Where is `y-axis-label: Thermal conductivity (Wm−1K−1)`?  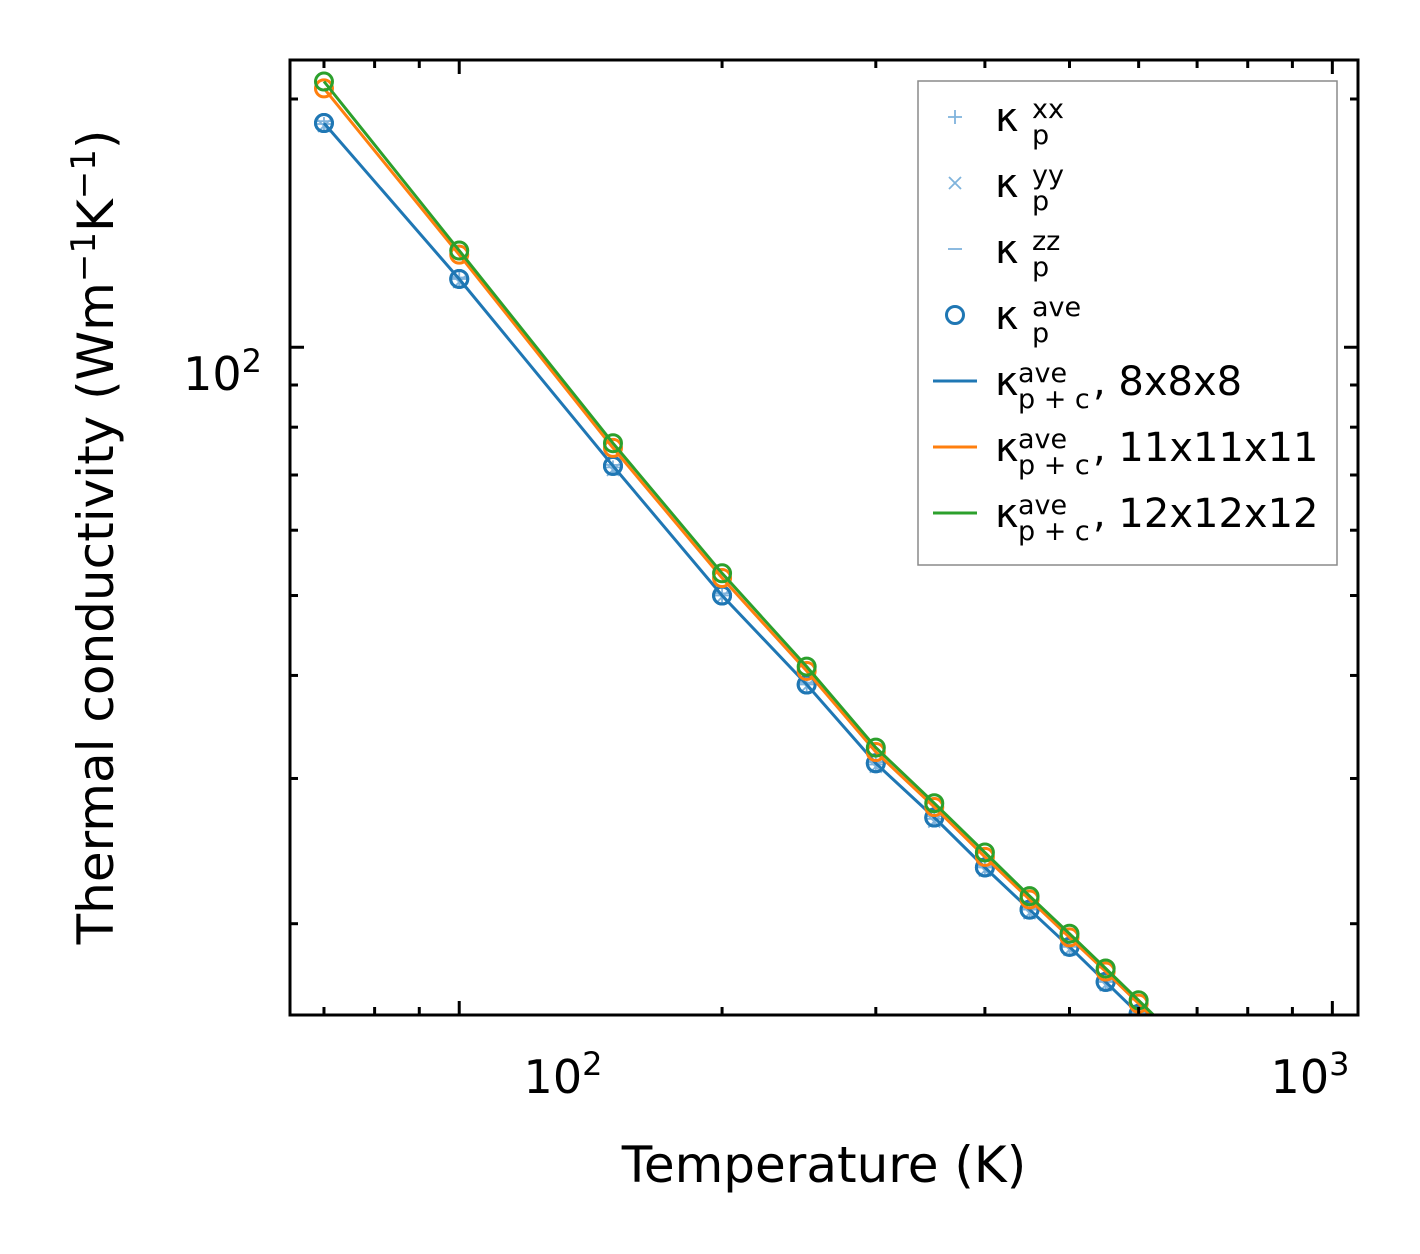
y-axis-label: Thermal conductivity (Wm−1K−1) is located at coordinates (94, 538).